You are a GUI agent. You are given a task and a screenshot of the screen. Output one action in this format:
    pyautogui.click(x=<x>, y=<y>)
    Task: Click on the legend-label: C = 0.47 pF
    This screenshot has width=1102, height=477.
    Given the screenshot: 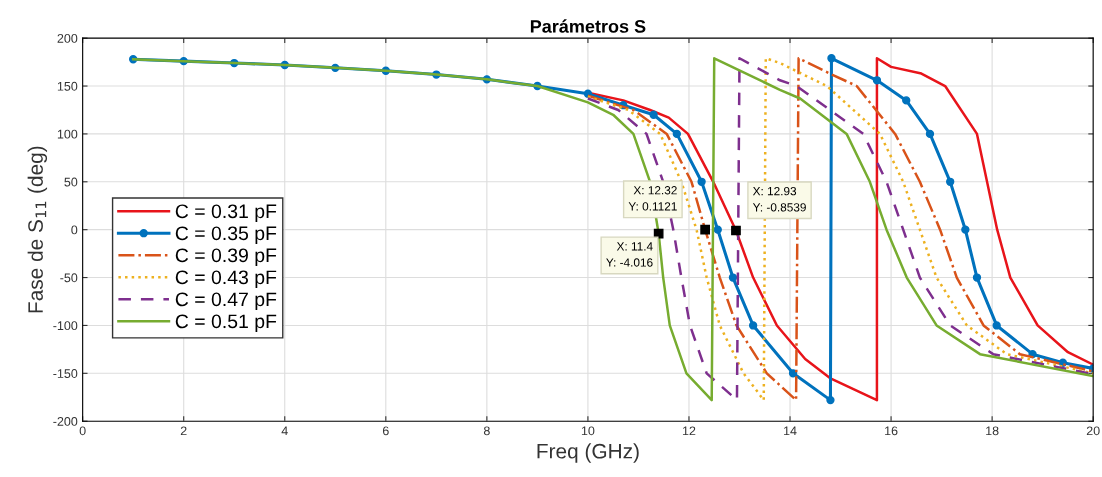 What is the action you would take?
    pyautogui.click(x=226, y=301)
    